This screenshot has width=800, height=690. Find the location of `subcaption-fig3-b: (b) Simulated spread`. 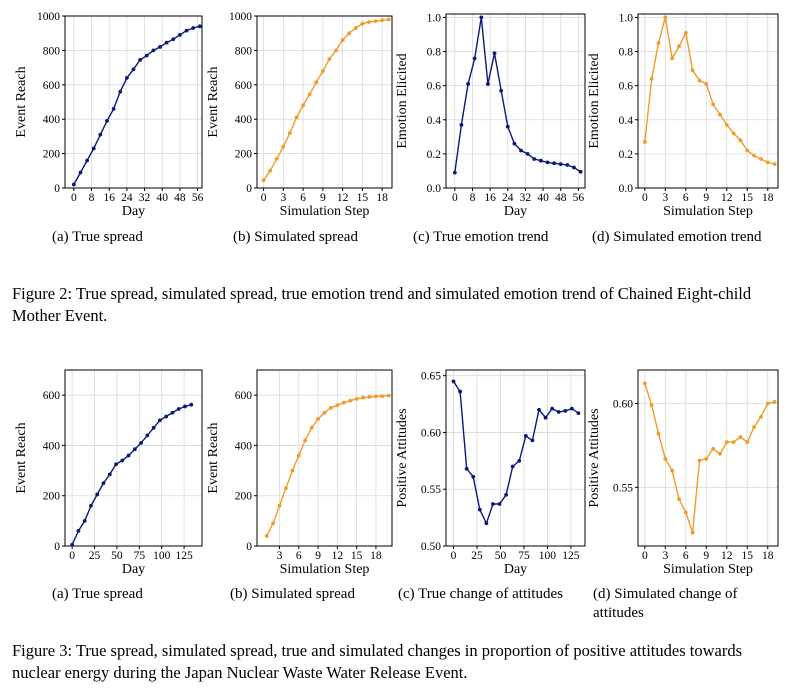

subcaption-fig3-b: (b) Simulated spread is located at coordinates (292, 594).